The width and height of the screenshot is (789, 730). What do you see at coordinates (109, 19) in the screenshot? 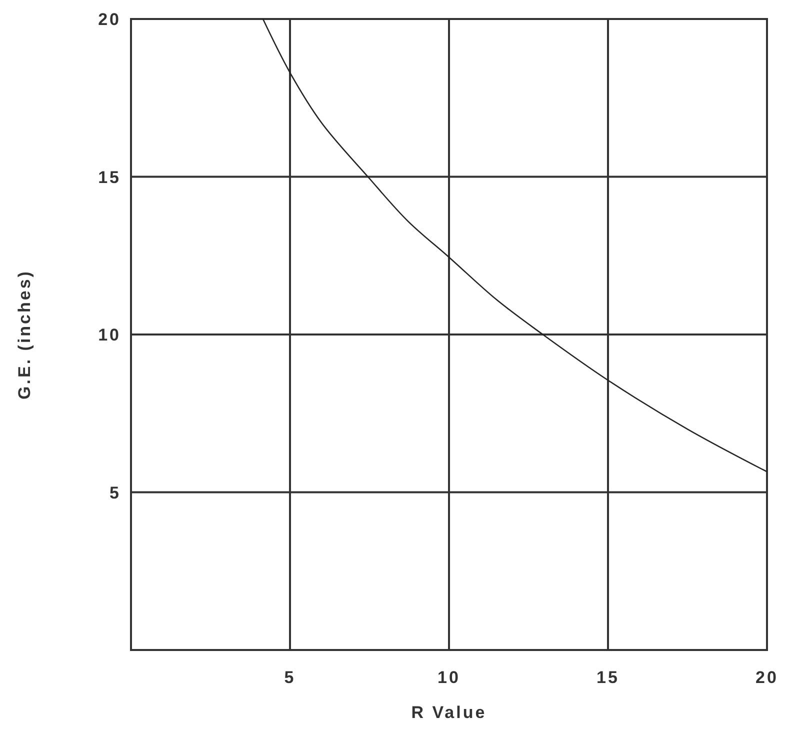
I see `y-tick-label: 20` at bounding box center [109, 19].